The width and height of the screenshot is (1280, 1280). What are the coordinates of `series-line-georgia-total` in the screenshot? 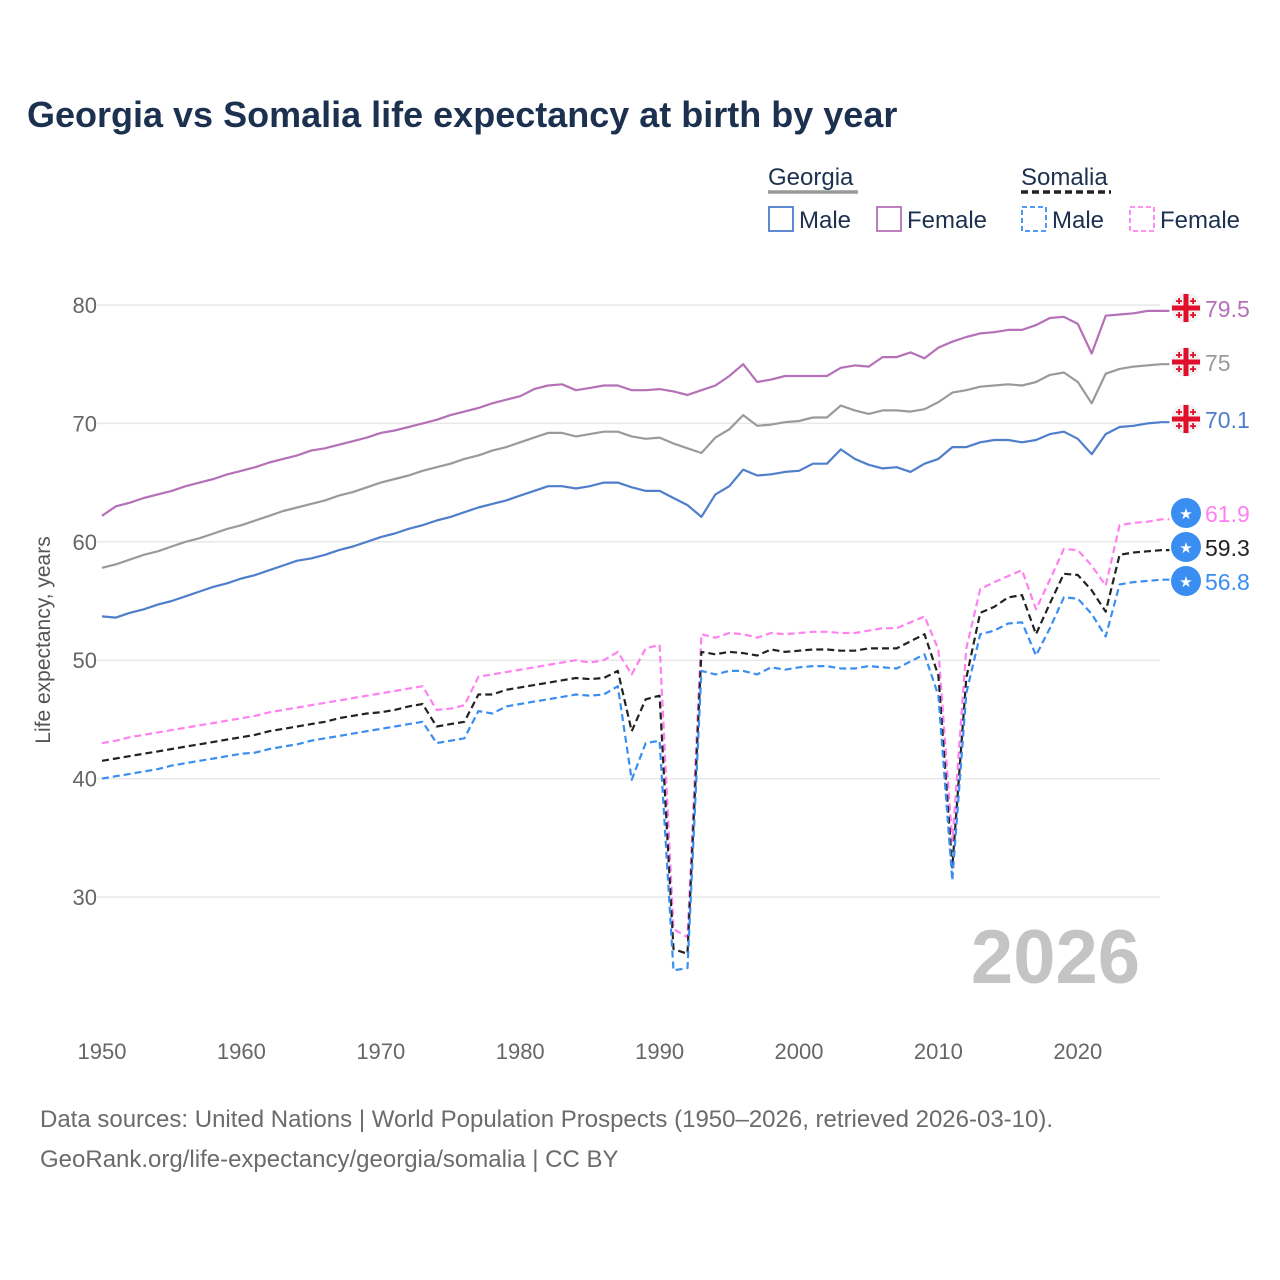 It's located at (635, 466).